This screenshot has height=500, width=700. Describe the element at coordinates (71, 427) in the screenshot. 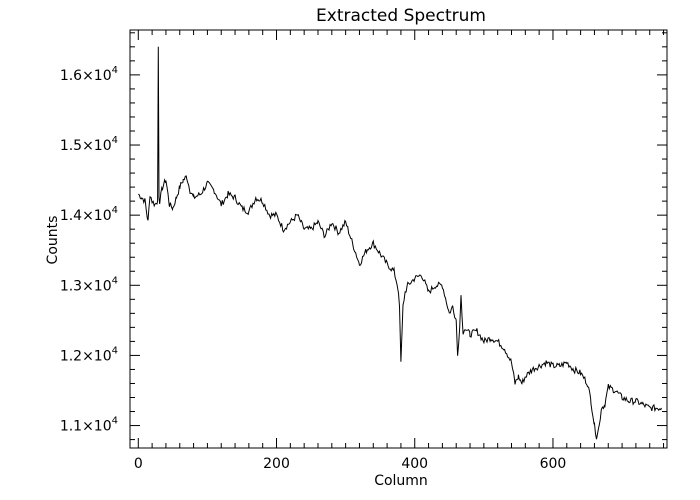

I see `y-tick-mantissa: 1.1` at that location.